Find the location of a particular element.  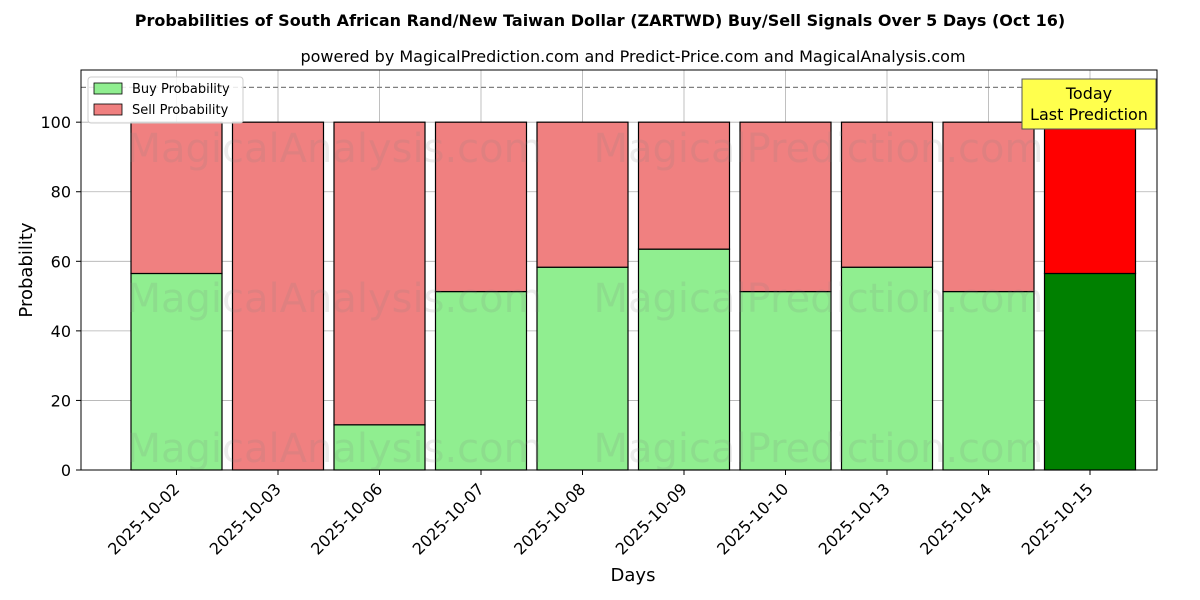

y-tick-label: 80 is located at coordinates (61, 192).